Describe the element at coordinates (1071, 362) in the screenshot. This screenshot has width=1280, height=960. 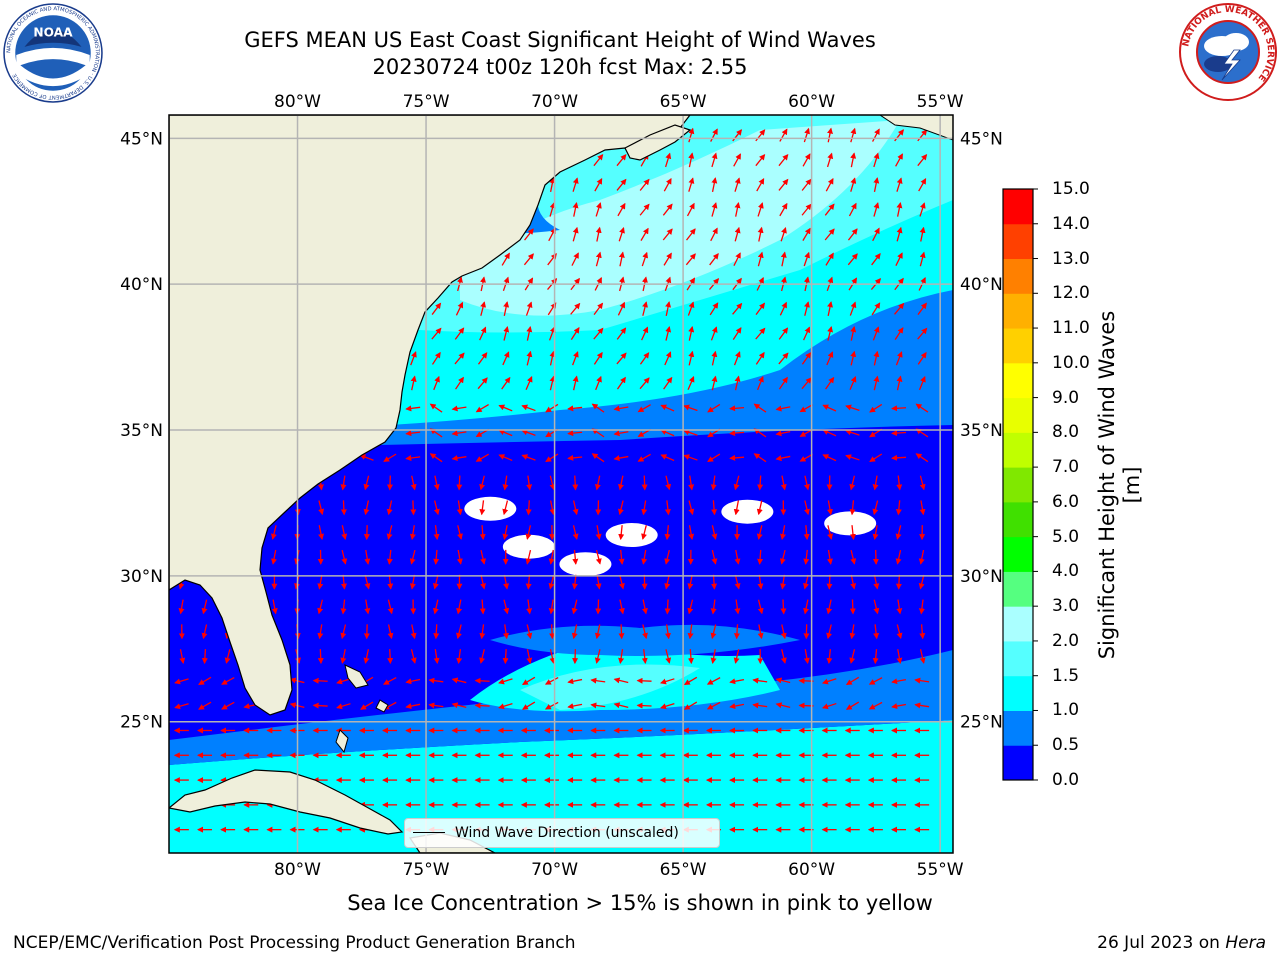
I see `colorbar-tick-label: 10.0` at that location.